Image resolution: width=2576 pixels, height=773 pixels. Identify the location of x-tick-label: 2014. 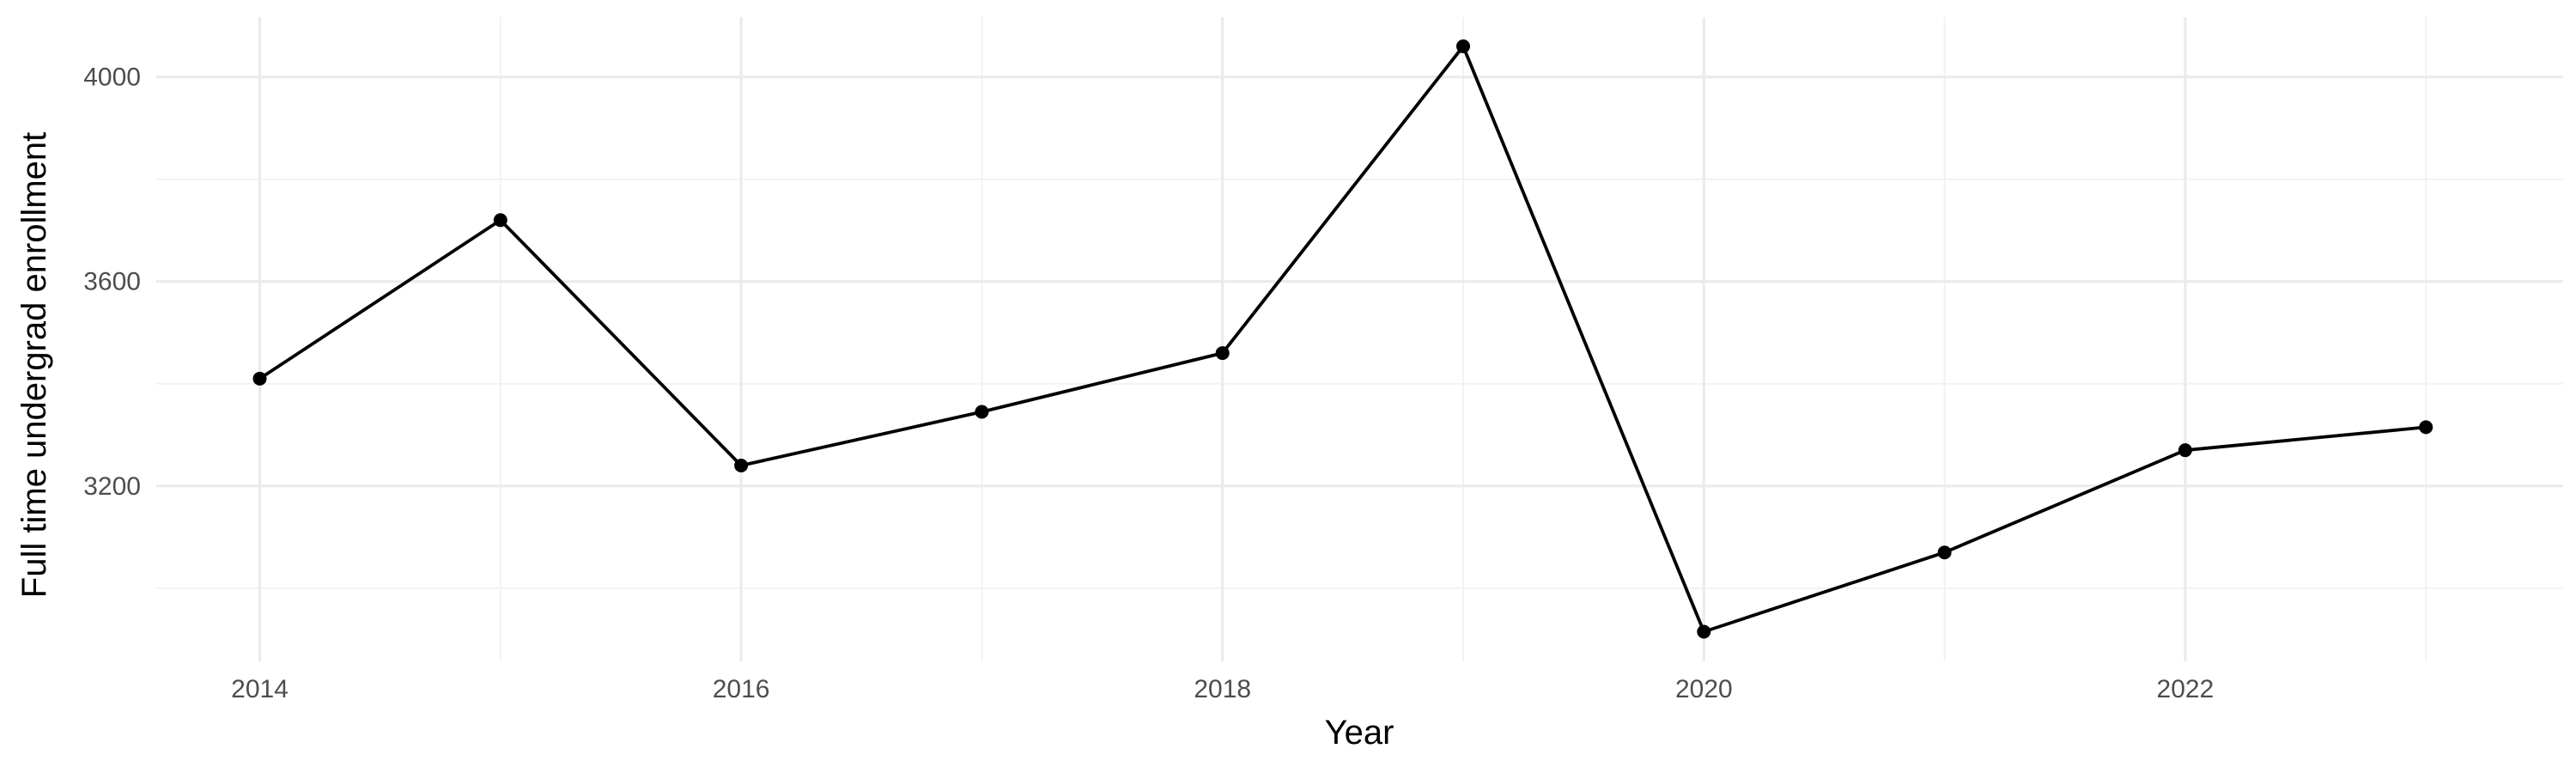
(260, 689).